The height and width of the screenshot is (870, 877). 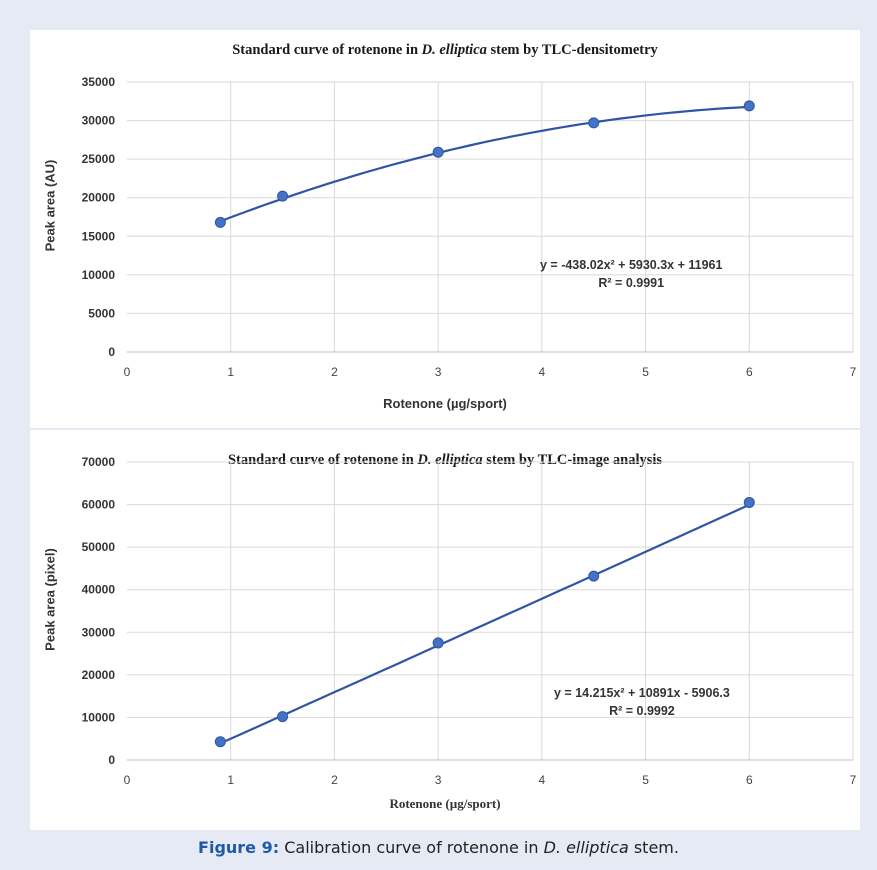 I want to click on equation-text: y = 14.215x² + 10891x - 5906.3, so click(x=642, y=693).